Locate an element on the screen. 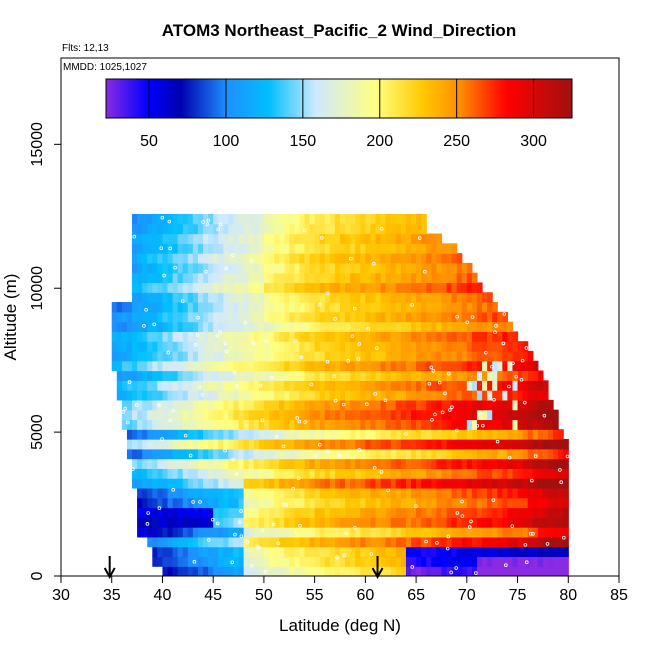 This screenshot has height=655, width=650. colorbar-tick-label: 150 is located at coordinates (303, 141).